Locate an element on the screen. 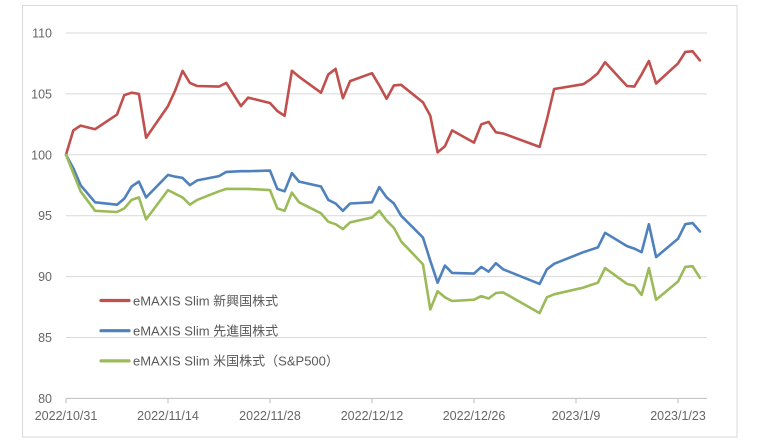  y-tick-label: 95 is located at coordinates (45, 216).